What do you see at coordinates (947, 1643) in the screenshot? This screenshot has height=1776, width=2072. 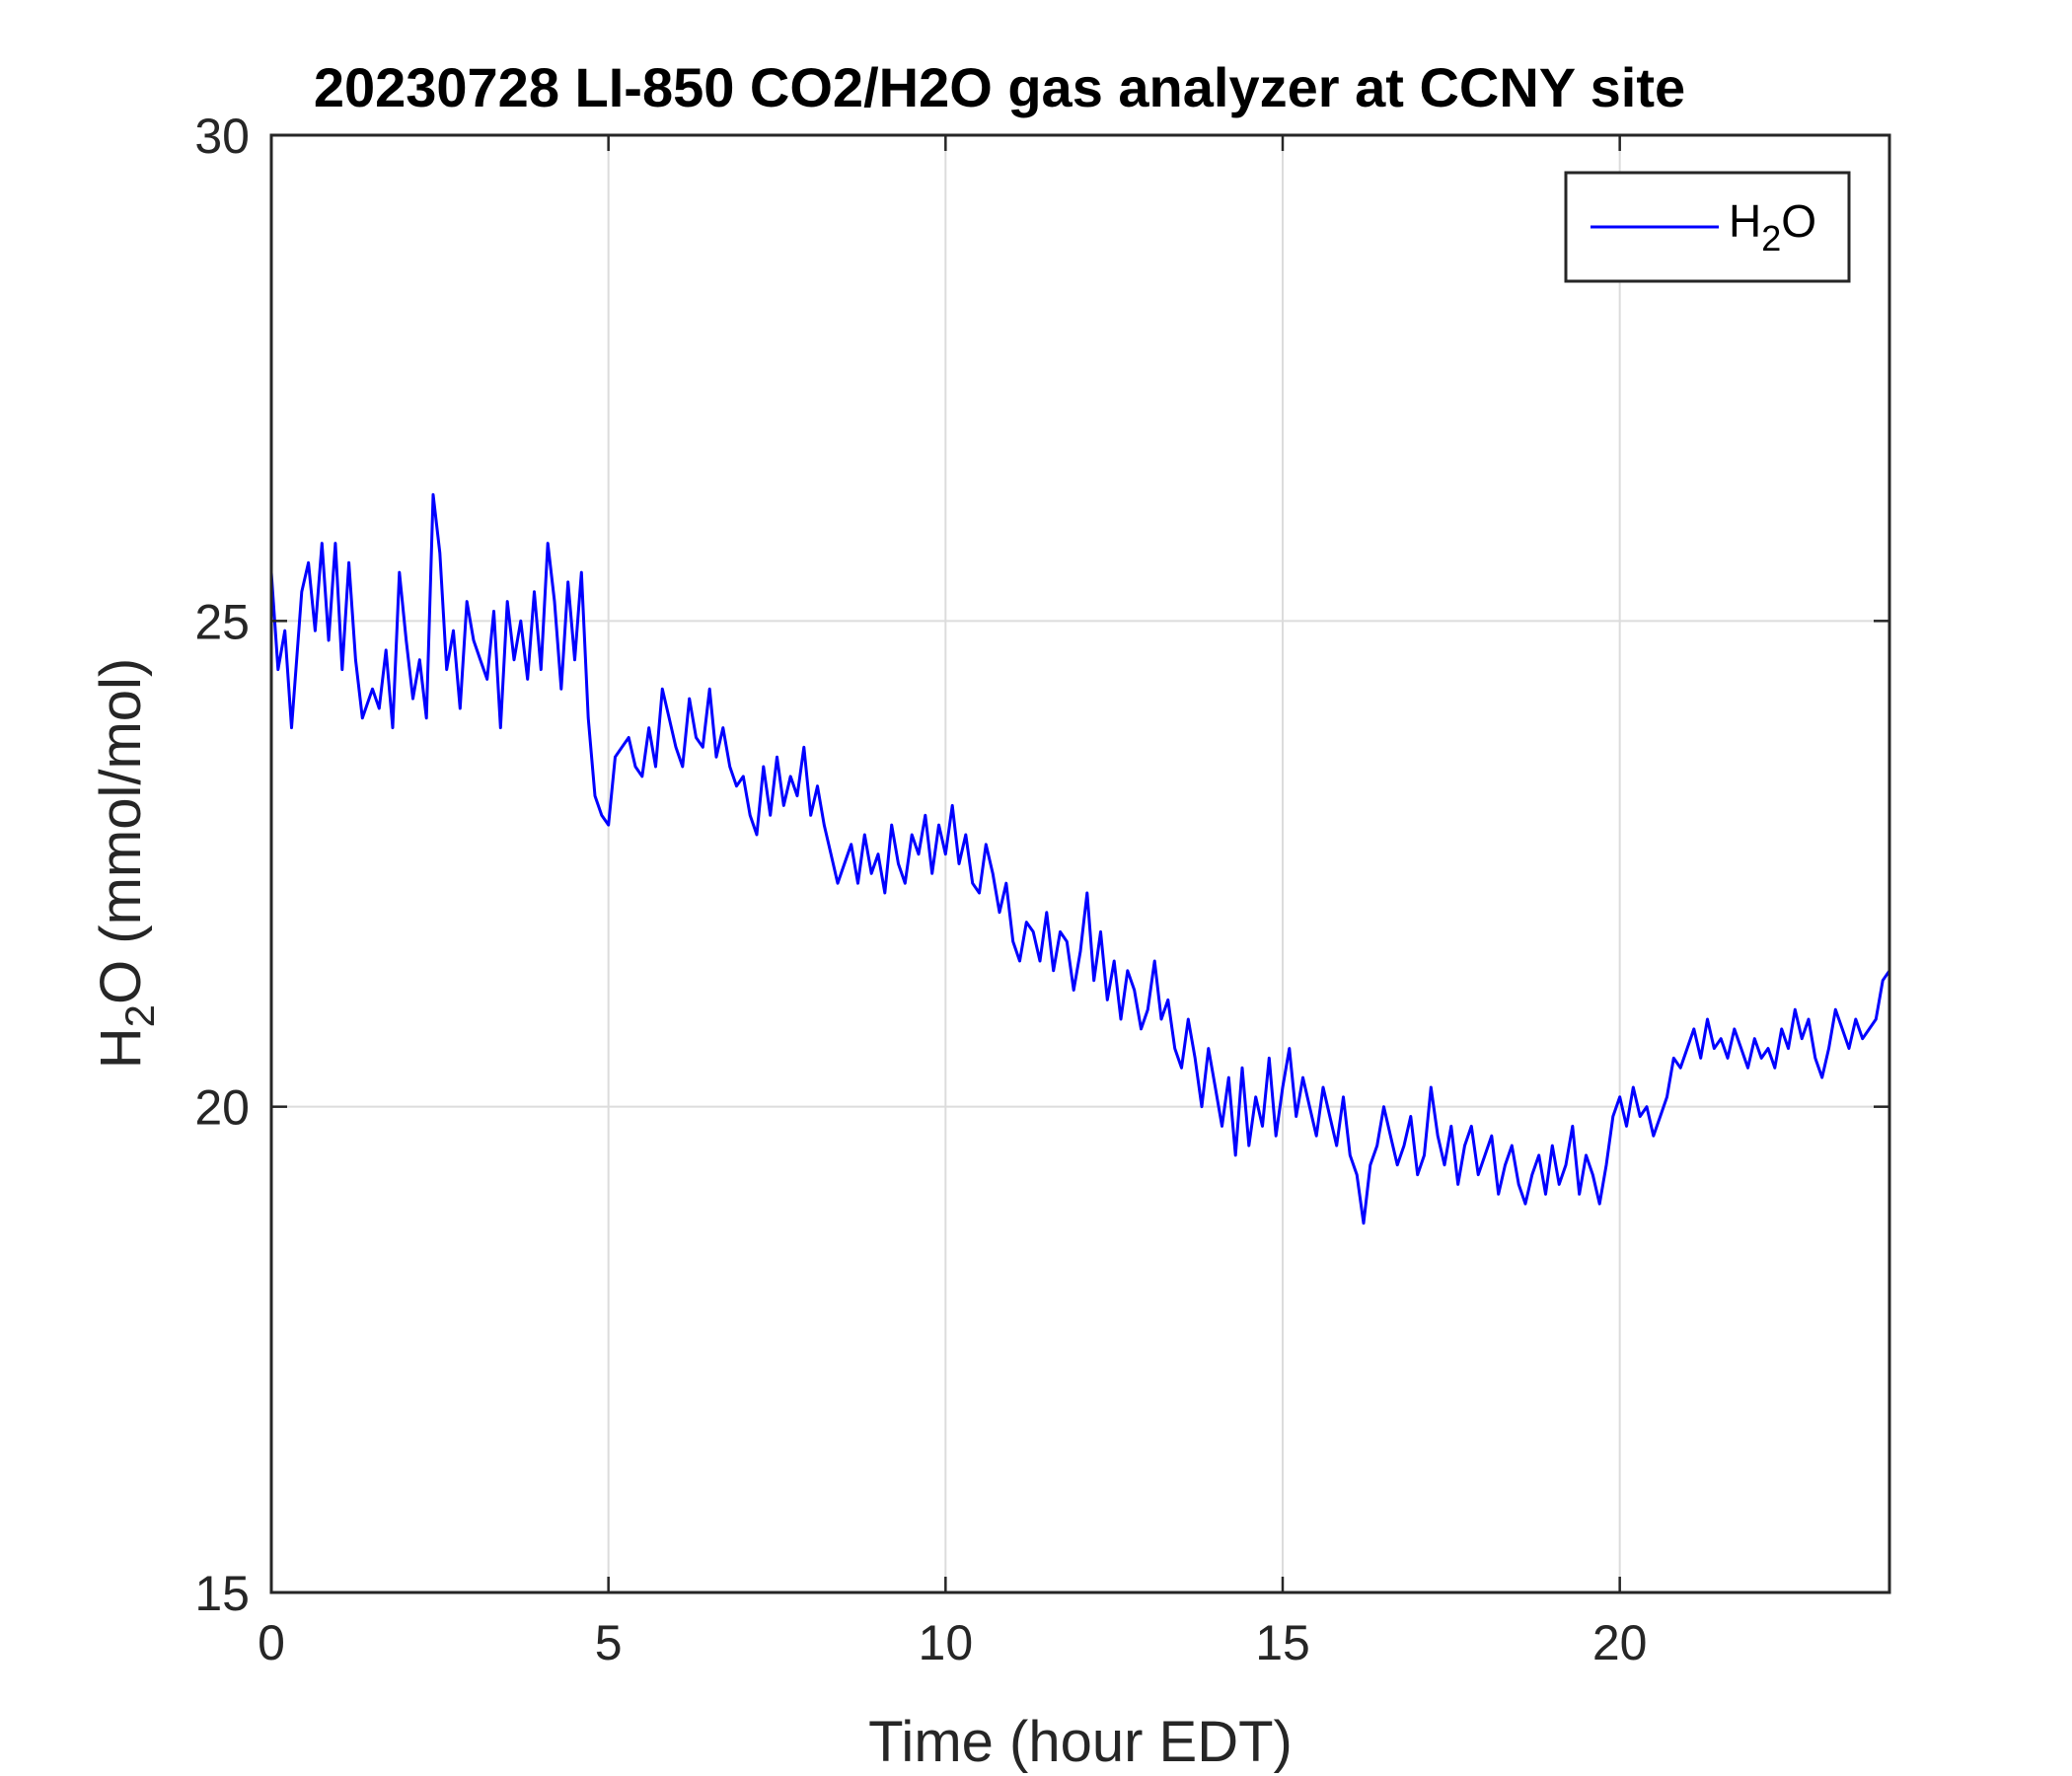 I see `x-tick-label: 10` at bounding box center [947, 1643].